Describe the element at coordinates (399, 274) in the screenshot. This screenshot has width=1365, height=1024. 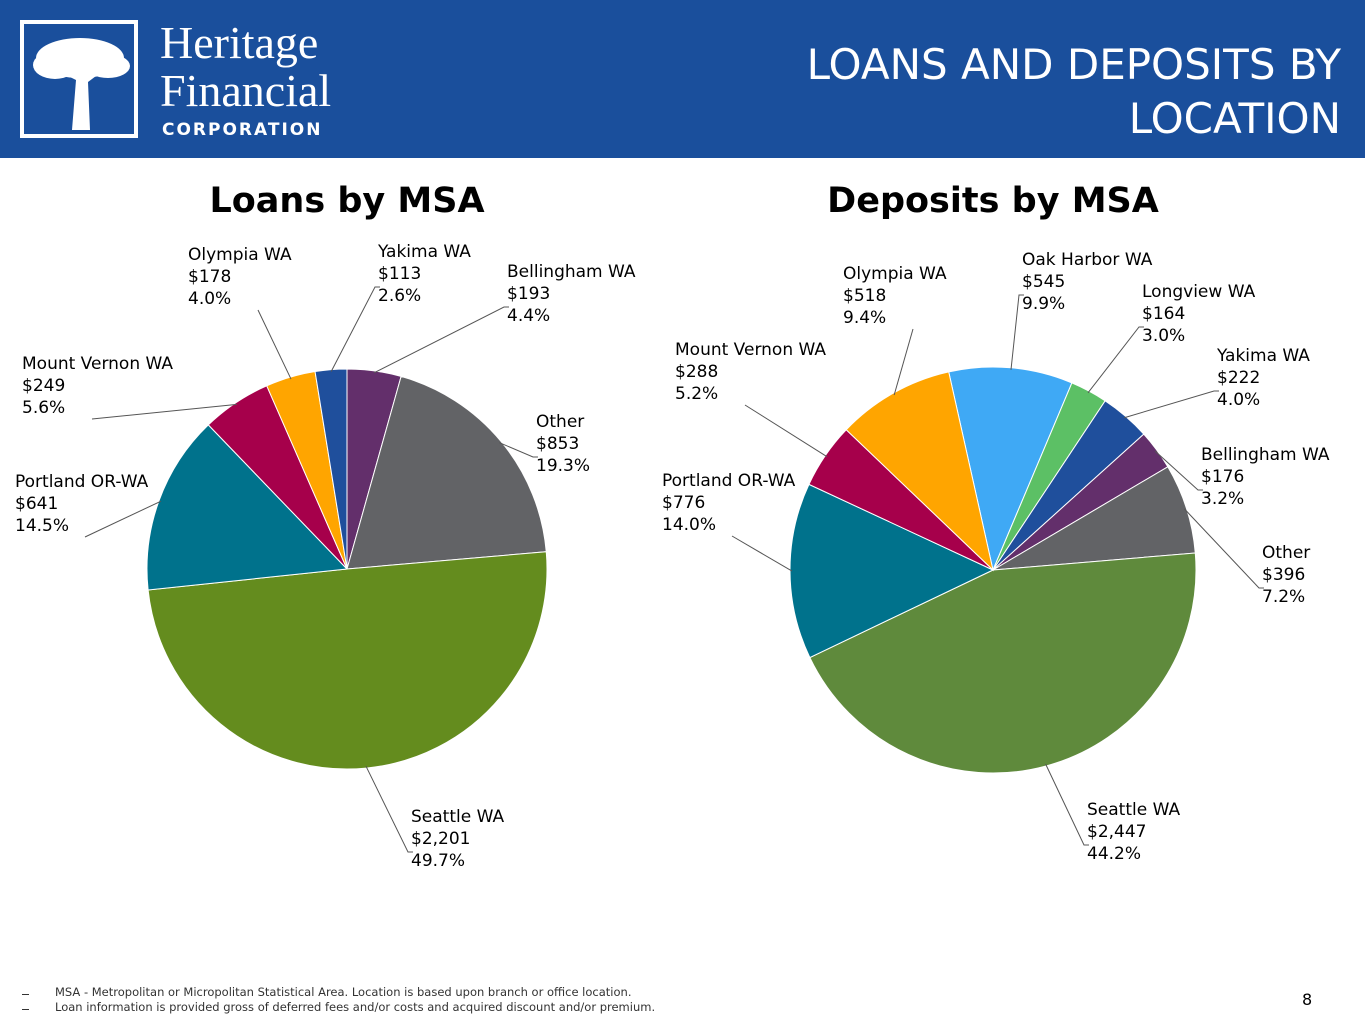
I see `data-label: $113` at that location.